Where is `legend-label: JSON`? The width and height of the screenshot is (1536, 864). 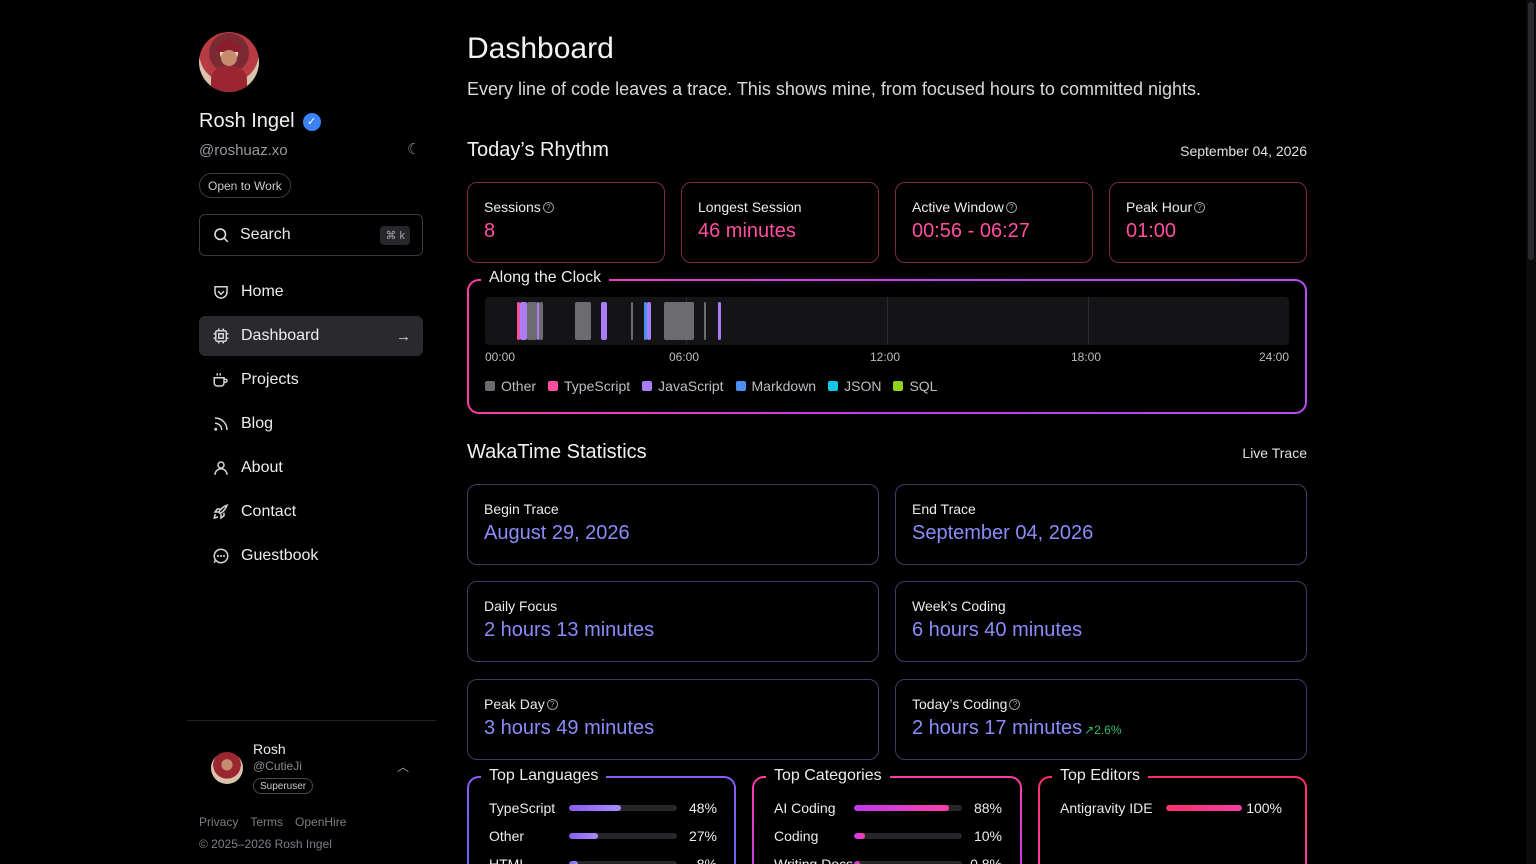 legend-label: JSON is located at coordinates (863, 386).